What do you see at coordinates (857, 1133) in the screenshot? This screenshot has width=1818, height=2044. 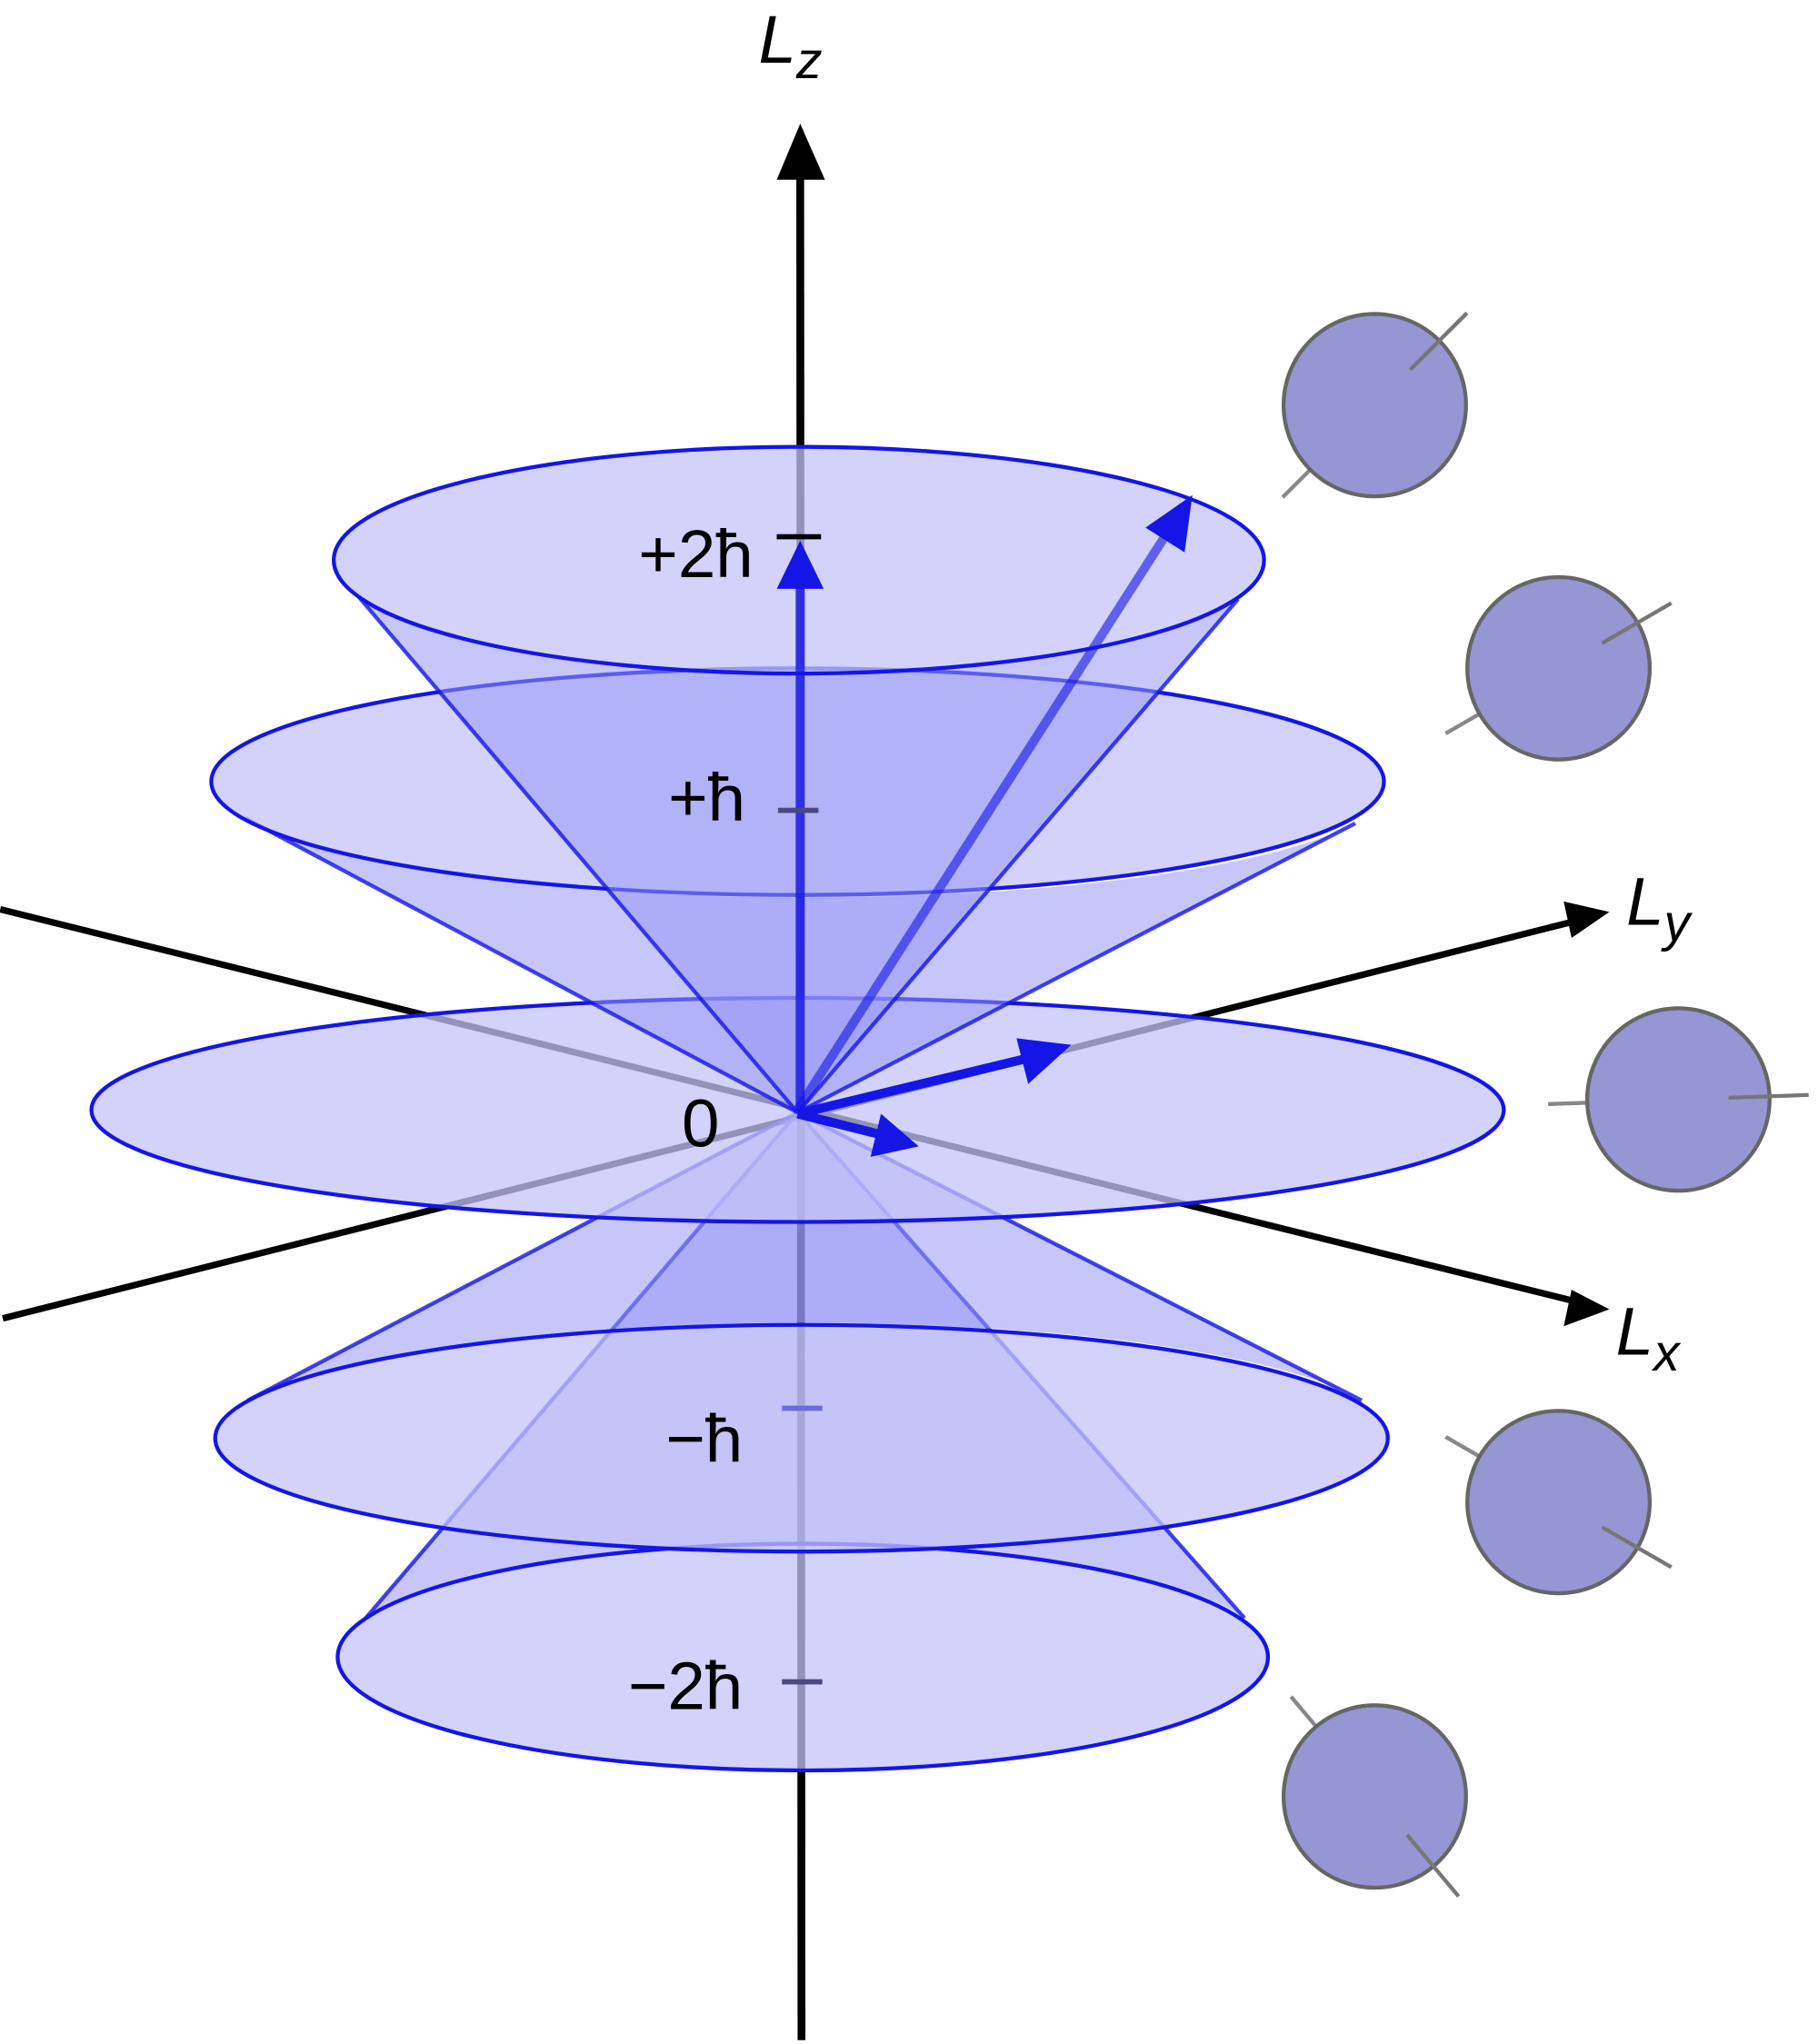 I see `vector-lx` at bounding box center [857, 1133].